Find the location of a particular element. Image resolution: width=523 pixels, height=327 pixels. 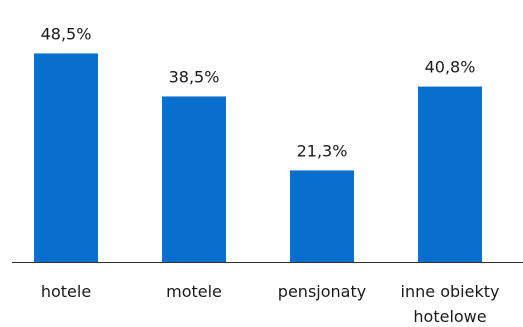

category-label-1-line-0: motele is located at coordinates (194, 291).